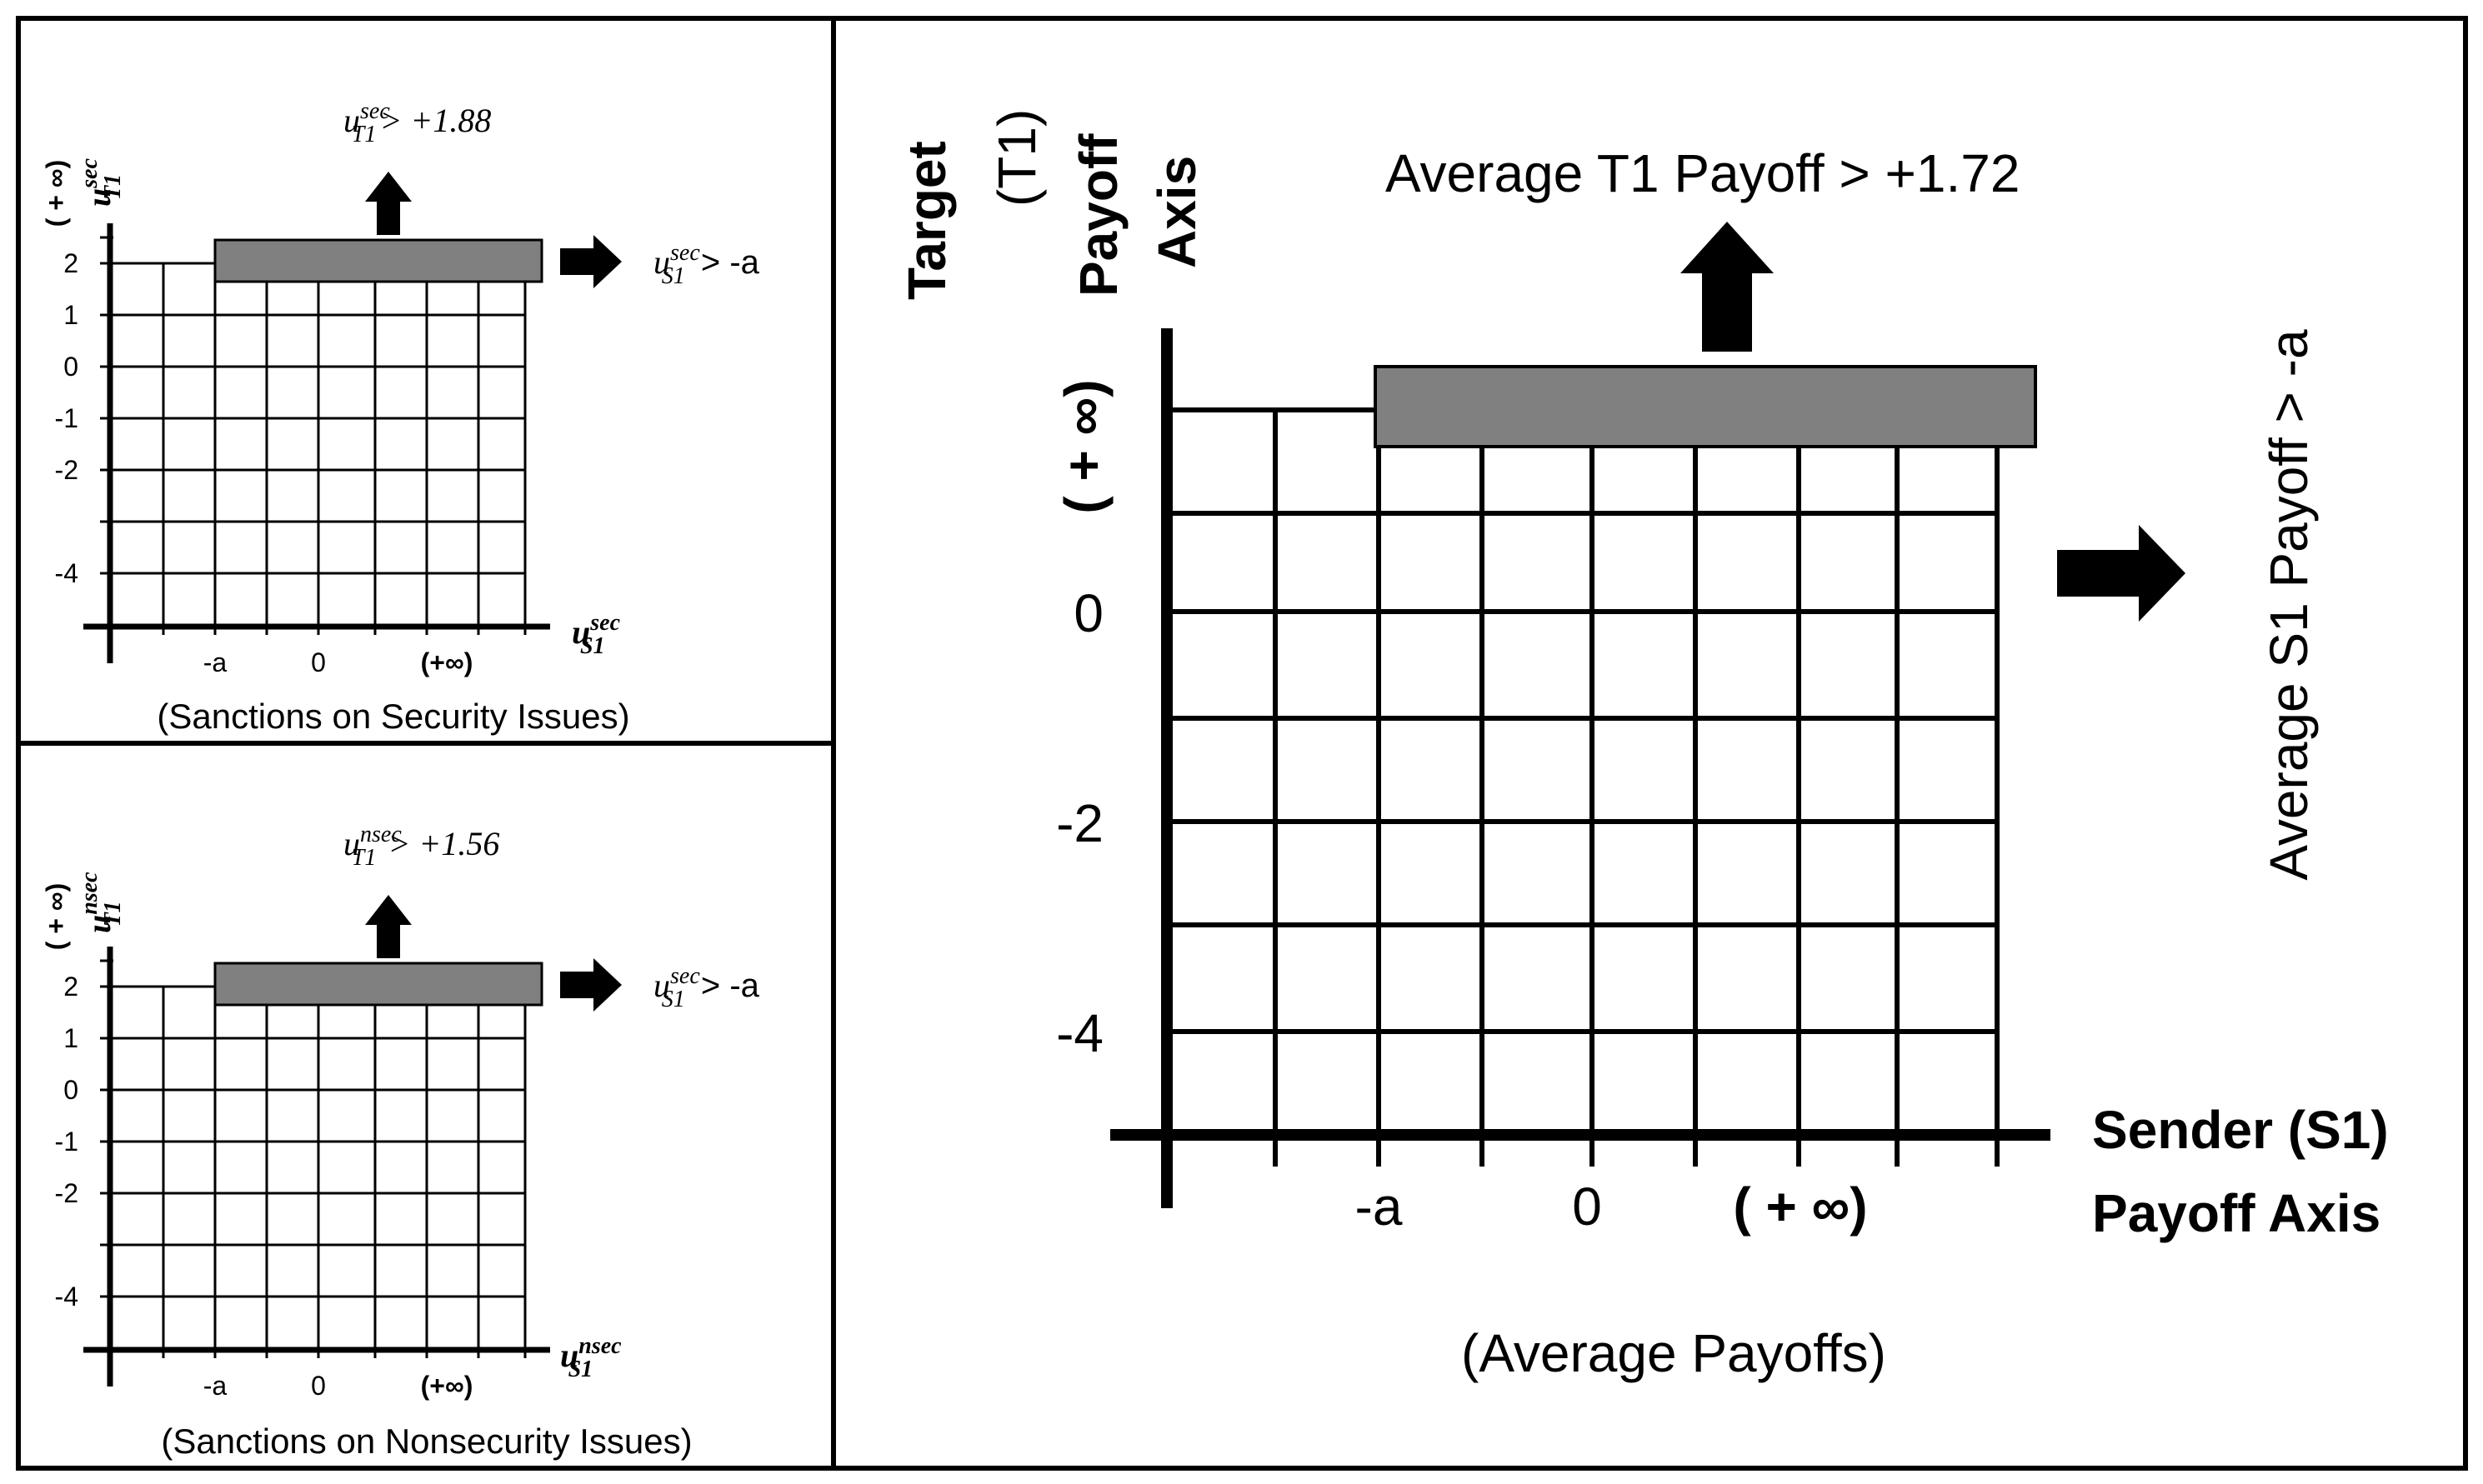  What do you see at coordinates (426, 1441) in the screenshot?
I see `nonsecurity-caption: (Sanctions on Nonsecurity Issues)` at bounding box center [426, 1441].